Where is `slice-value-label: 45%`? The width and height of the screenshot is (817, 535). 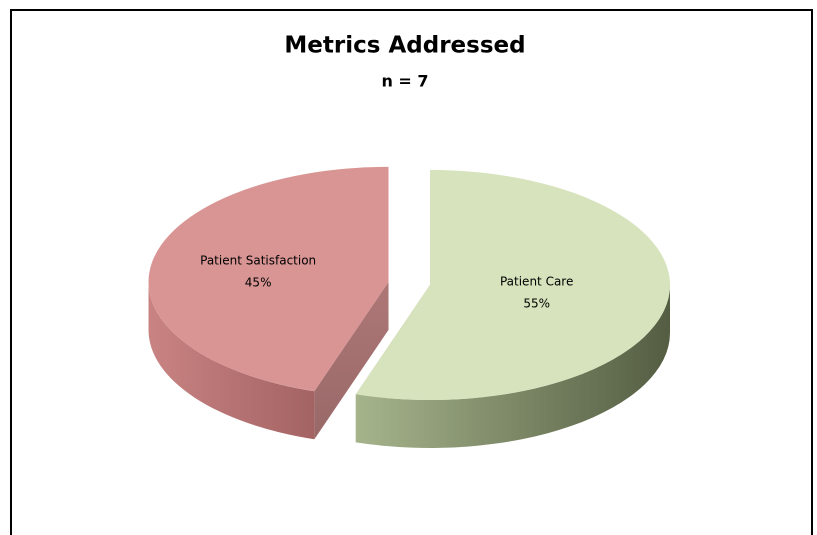 slice-value-label: 45% is located at coordinates (258, 282).